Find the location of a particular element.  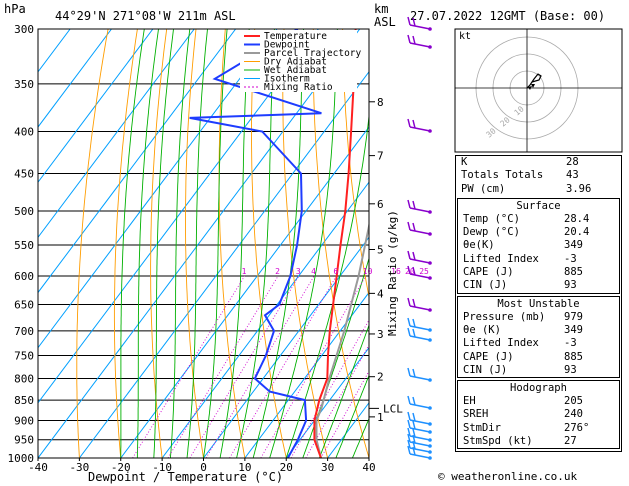

datetime-label: 27.07.2022 12GMT (Base: 00) is located at coordinates (507, 16).